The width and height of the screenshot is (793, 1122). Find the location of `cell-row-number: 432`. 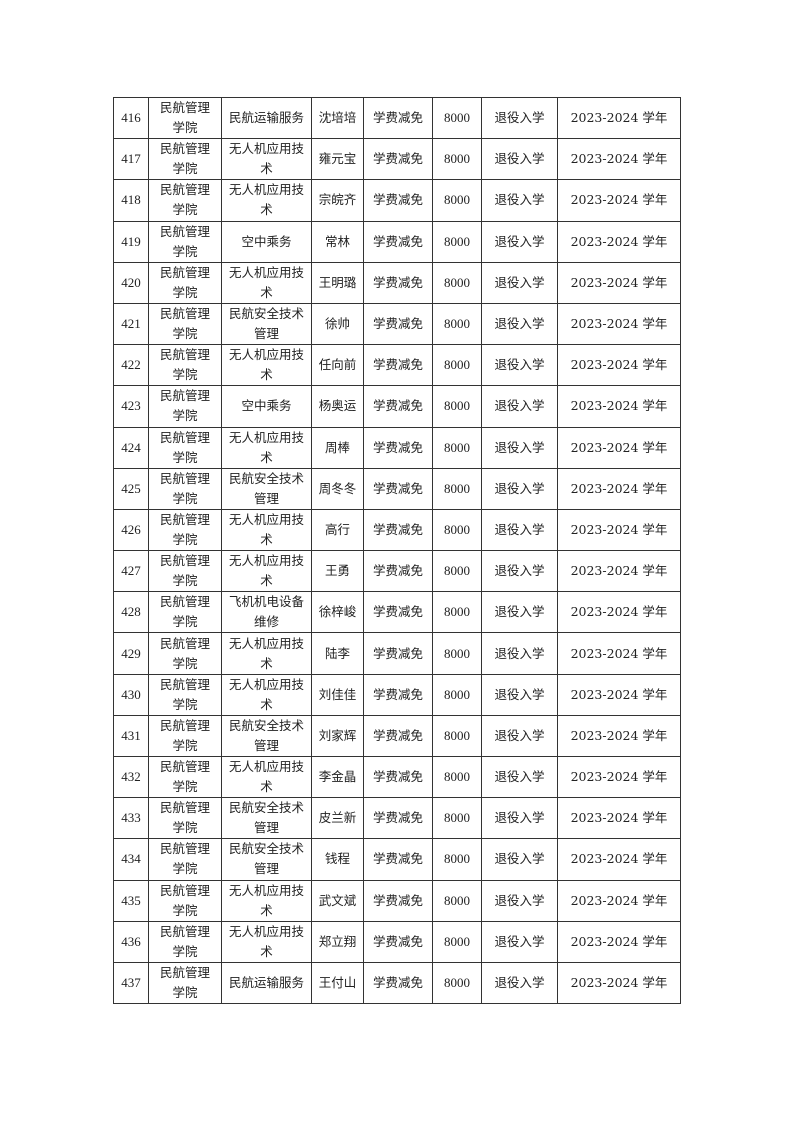

cell-row-number: 432 is located at coordinates (131, 777).